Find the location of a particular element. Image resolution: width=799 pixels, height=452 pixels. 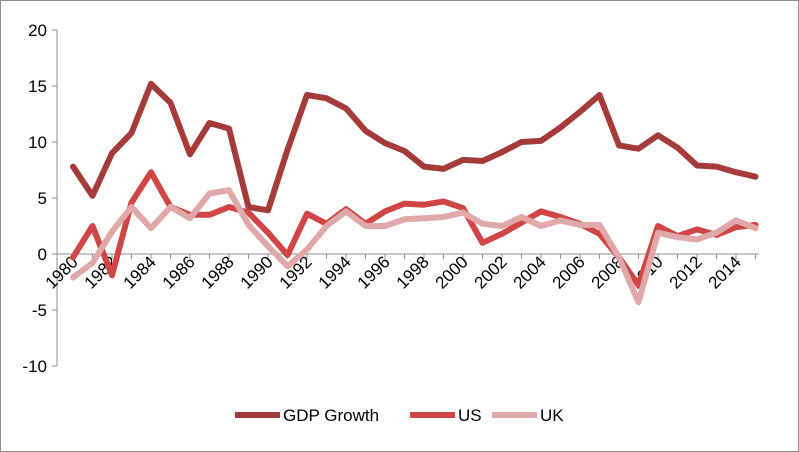

y-tick-label: -10 is located at coordinates (34, 366).